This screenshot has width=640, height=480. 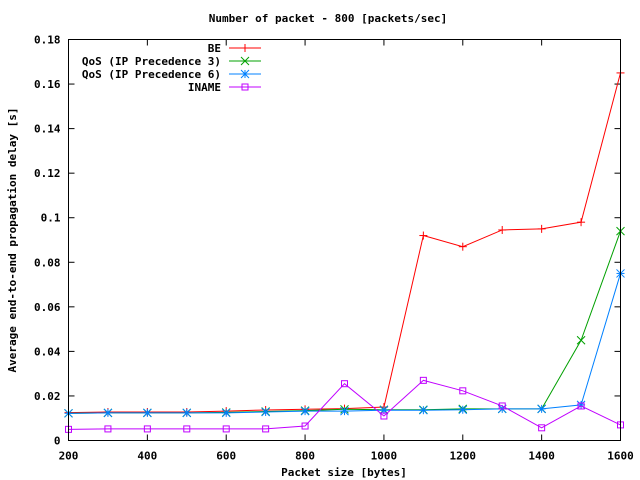 I want to click on x-tick-label: 1400, so click(x=541, y=456).